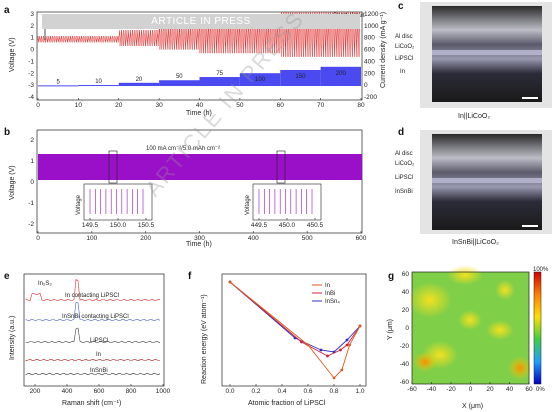 This screenshot has height=412, width=554. I want to click on panel-f-legend: In InBi InSn₄, so click(326, 294).